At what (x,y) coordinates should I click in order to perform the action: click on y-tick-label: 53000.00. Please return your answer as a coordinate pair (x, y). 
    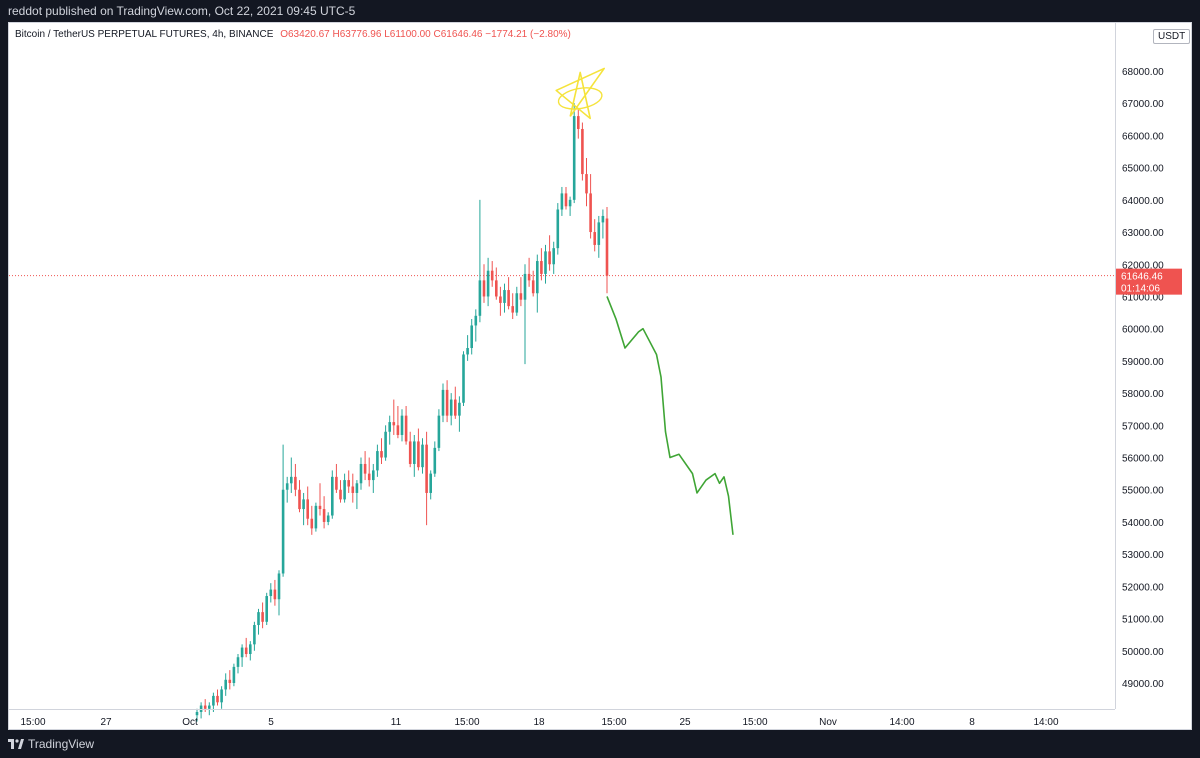
    Looking at the image, I should click on (1143, 555).